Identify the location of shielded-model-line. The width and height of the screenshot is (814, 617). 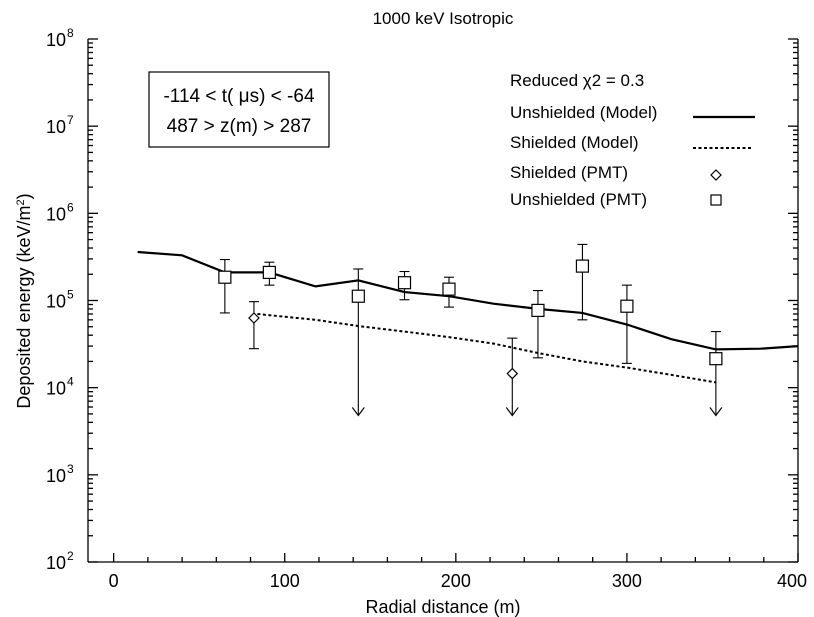
(487, 348).